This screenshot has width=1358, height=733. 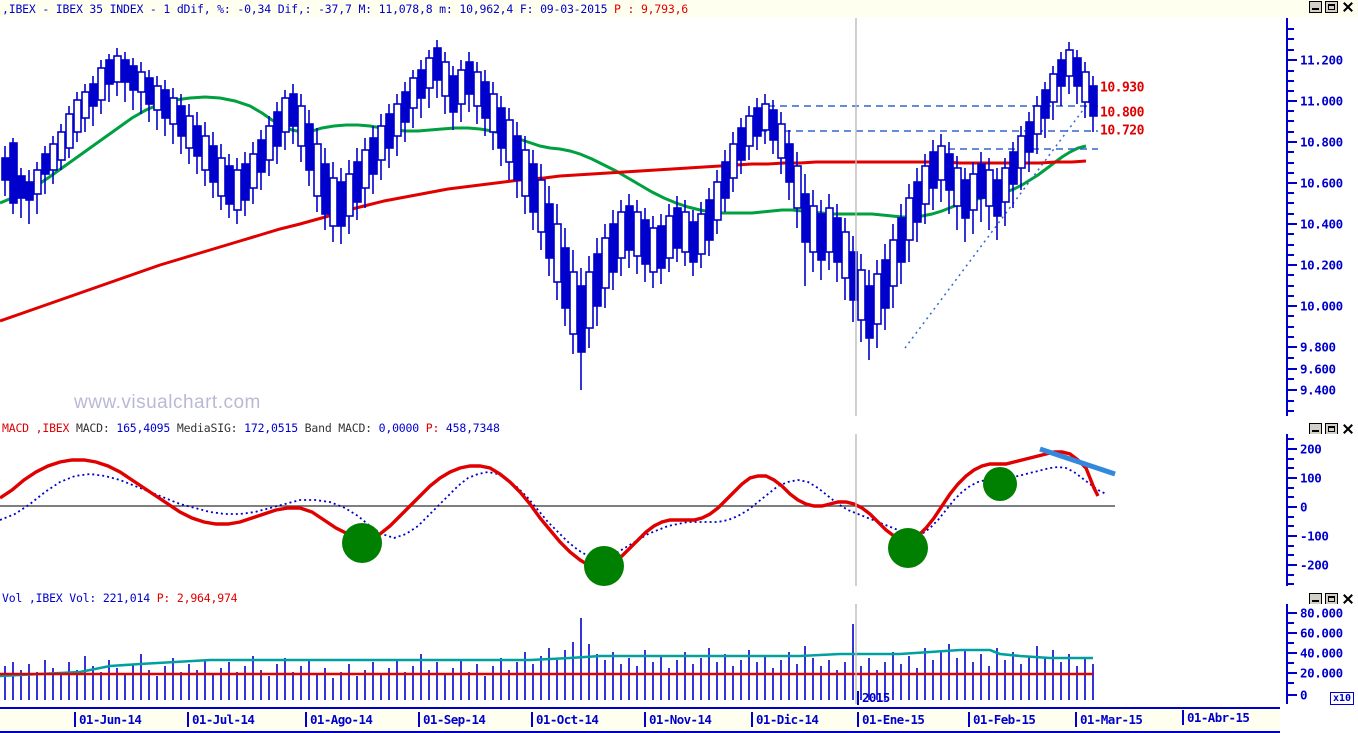 I want to click on volume-multiplier-badge: x10, so click(x=1342, y=698).